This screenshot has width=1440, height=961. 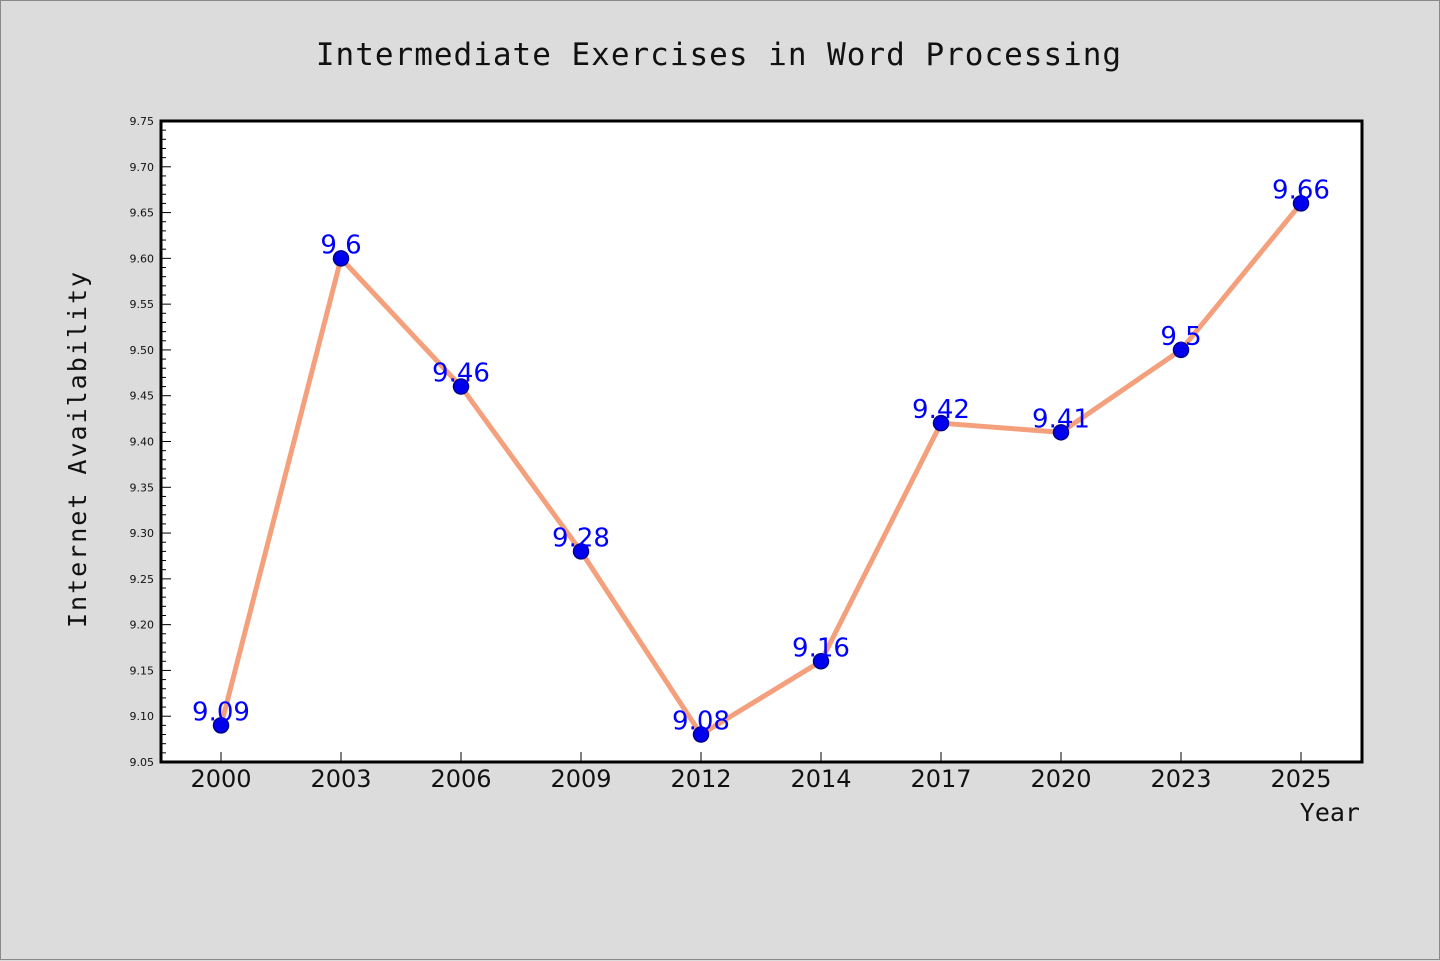 I want to click on y-tick-label: 9.35, so click(x=142, y=487).